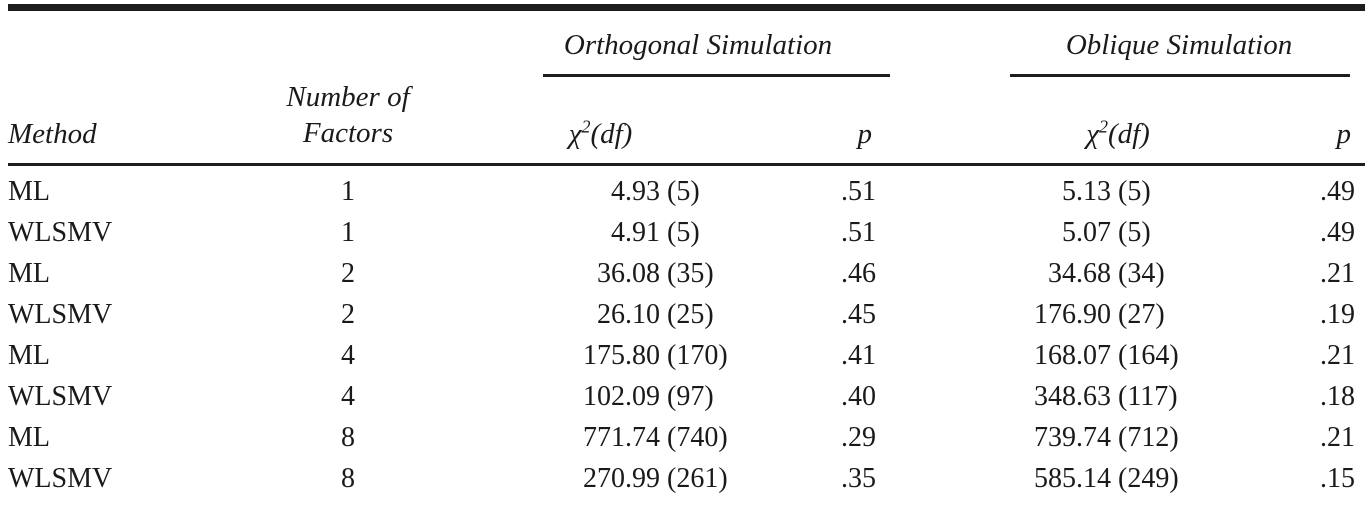 The height and width of the screenshot is (525, 1371). Describe the element at coordinates (1338, 478) in the screenshot. I see `oblique-p-cell: .15` at that location.